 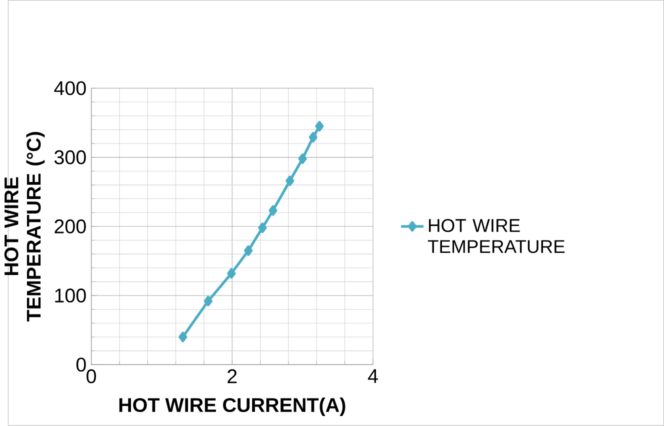 What do you see at coordinates (496, 236) in the screenshot?
I see `legend-label: HOT WIRE TEMPERATURE` at bounding box center [496, 236].